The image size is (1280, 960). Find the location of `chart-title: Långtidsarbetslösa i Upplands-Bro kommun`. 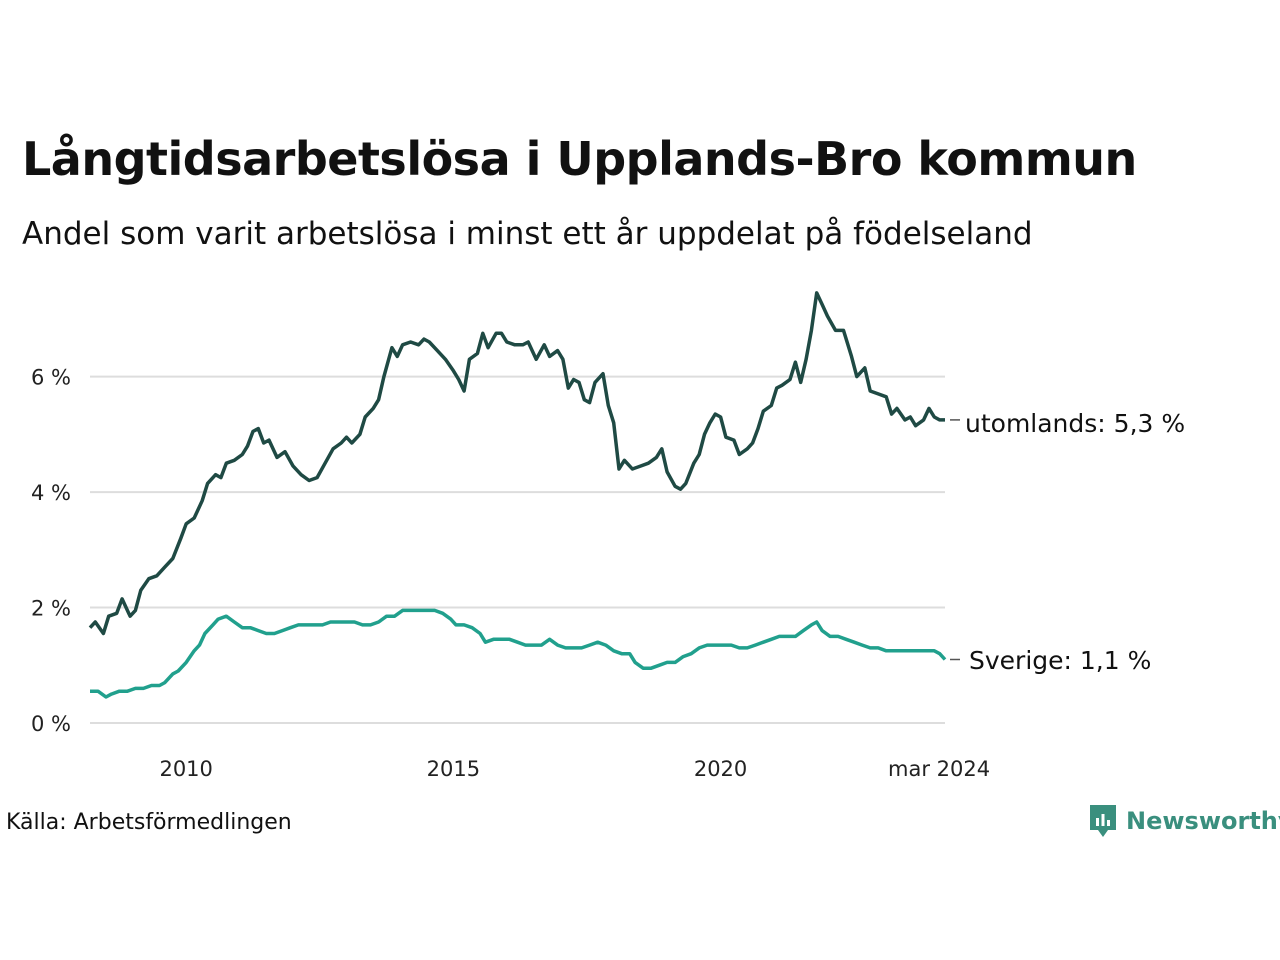

chart-title: Långtidsarbetslösa i Upplands-Bro kommun is located at coordinates (579, 159).